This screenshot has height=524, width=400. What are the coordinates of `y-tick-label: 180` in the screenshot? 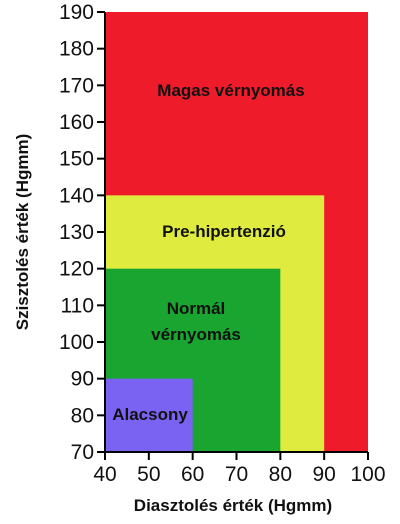 It's located at (76, 49).